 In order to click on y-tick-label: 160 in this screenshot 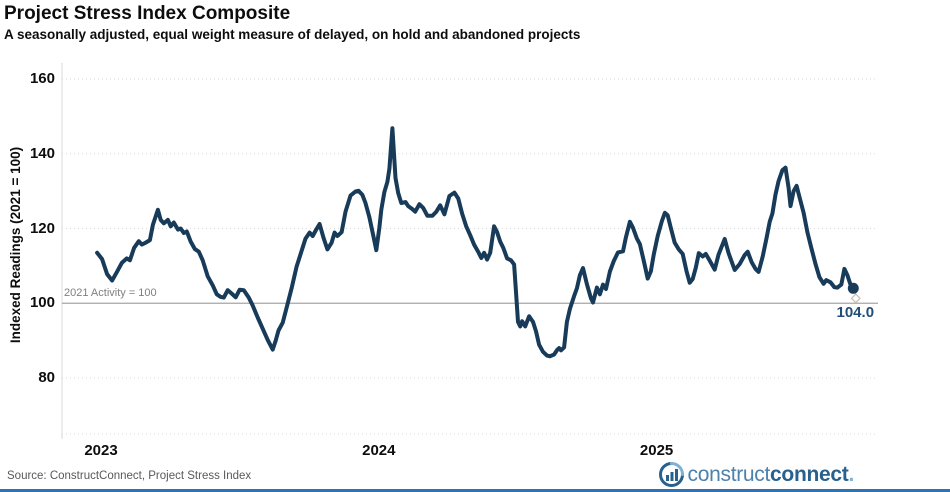, I will do `click(42, 78)`.